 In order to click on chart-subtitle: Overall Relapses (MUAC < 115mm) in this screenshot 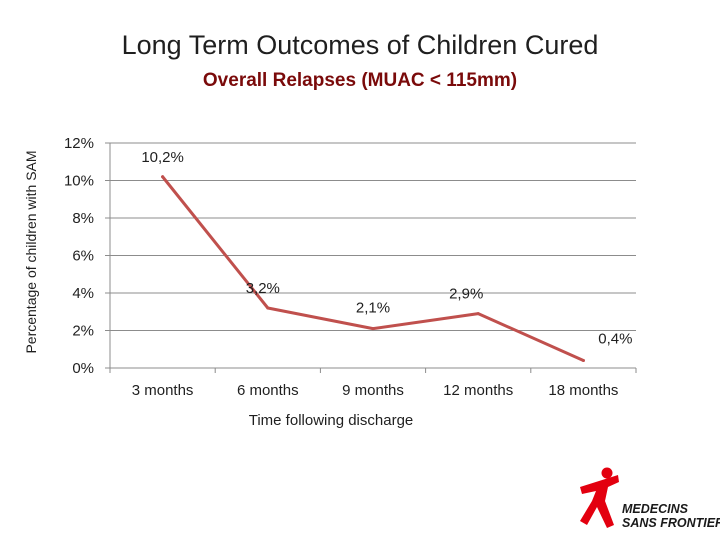, I will do `click(360, 80)`.